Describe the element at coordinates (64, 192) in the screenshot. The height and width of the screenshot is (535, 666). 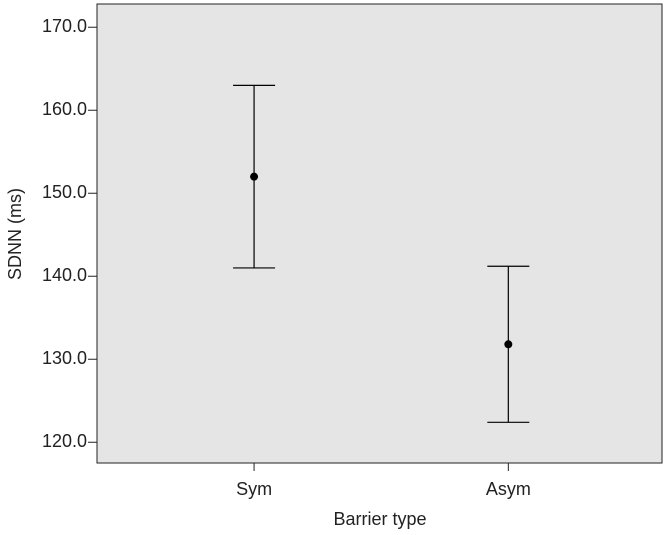
I see `y-tick-label: 150.0` at that location.